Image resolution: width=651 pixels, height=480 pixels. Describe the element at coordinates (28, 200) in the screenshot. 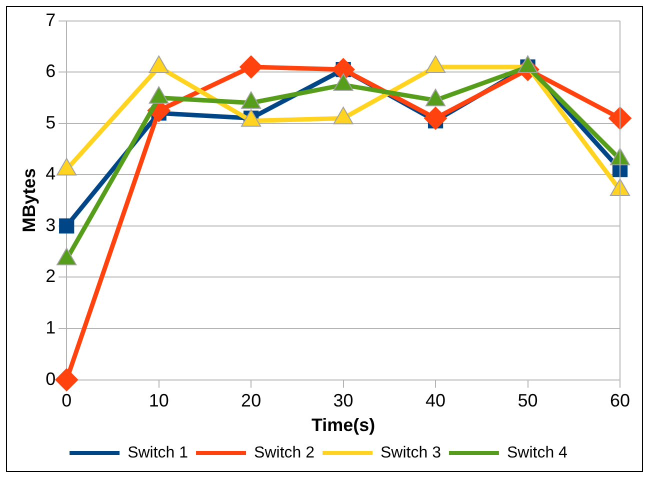

I see `y-axis-title: MBytes` at that location.